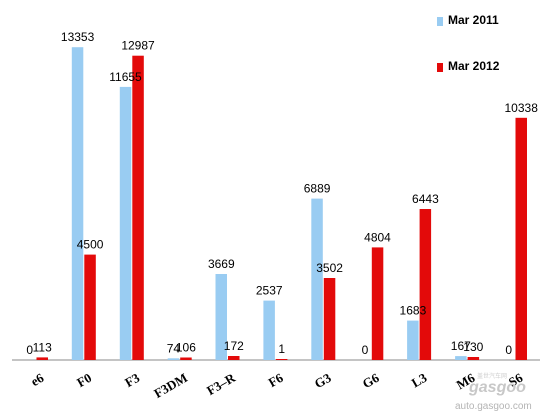 The image size is (543, 418). Describe the element at coordinates (90, 307) in the screenshot. I see `bar-f0-mar-2012` at that location.